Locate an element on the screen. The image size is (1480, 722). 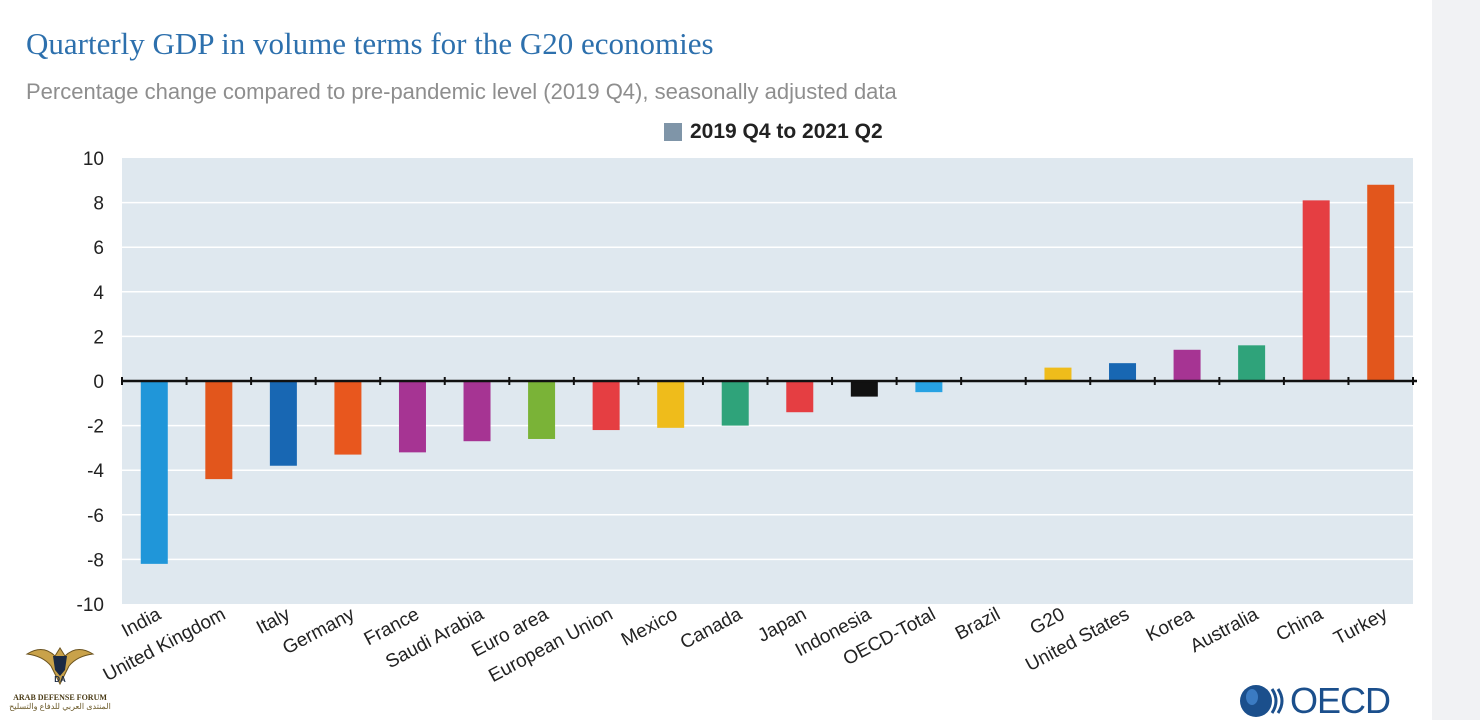
y-tick-label: -8 is located at coordinates (95, 560).